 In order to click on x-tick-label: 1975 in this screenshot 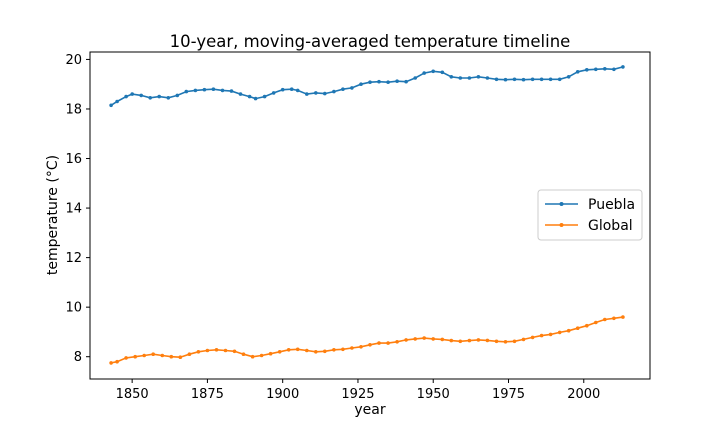, I will do `click(508, 394)`.